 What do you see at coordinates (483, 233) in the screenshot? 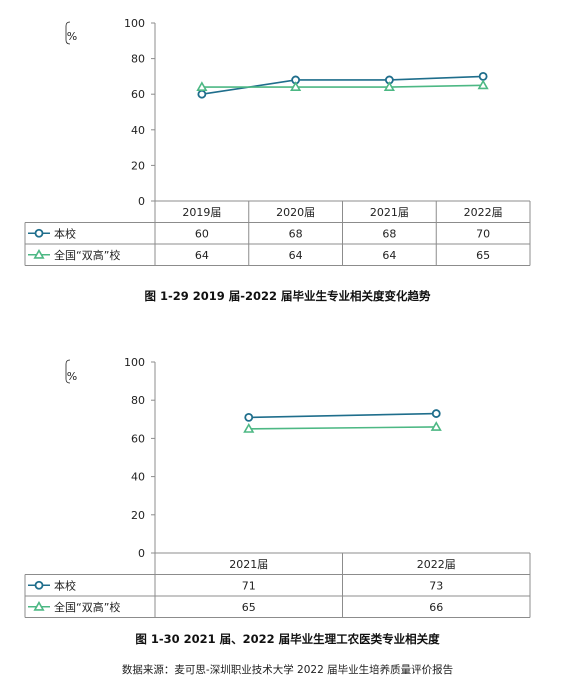
I see `data-label: 70` at bounding box center [483, 233].